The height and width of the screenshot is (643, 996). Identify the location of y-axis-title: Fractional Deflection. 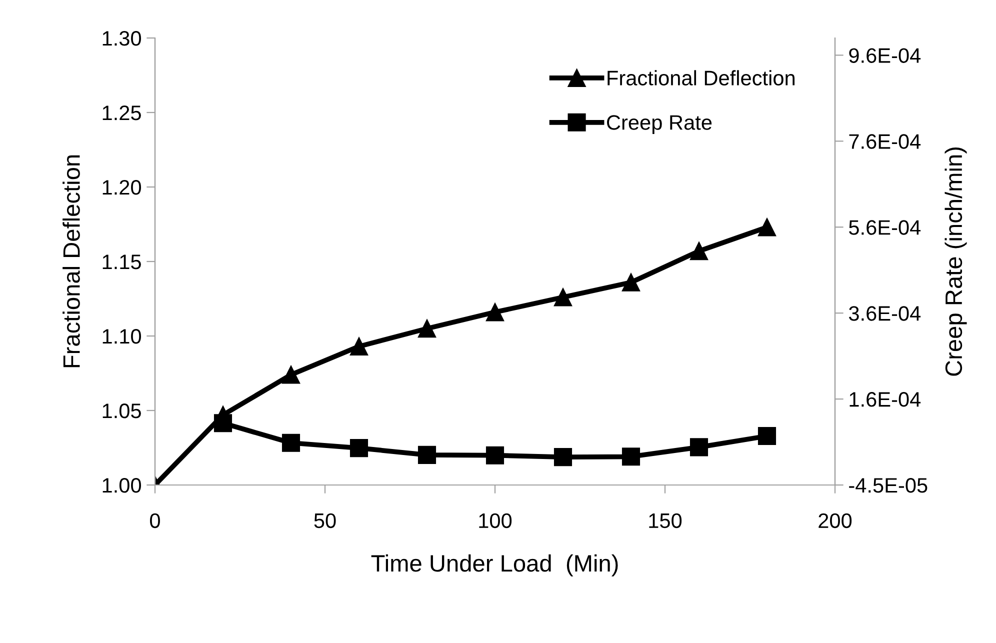
(71, 261).